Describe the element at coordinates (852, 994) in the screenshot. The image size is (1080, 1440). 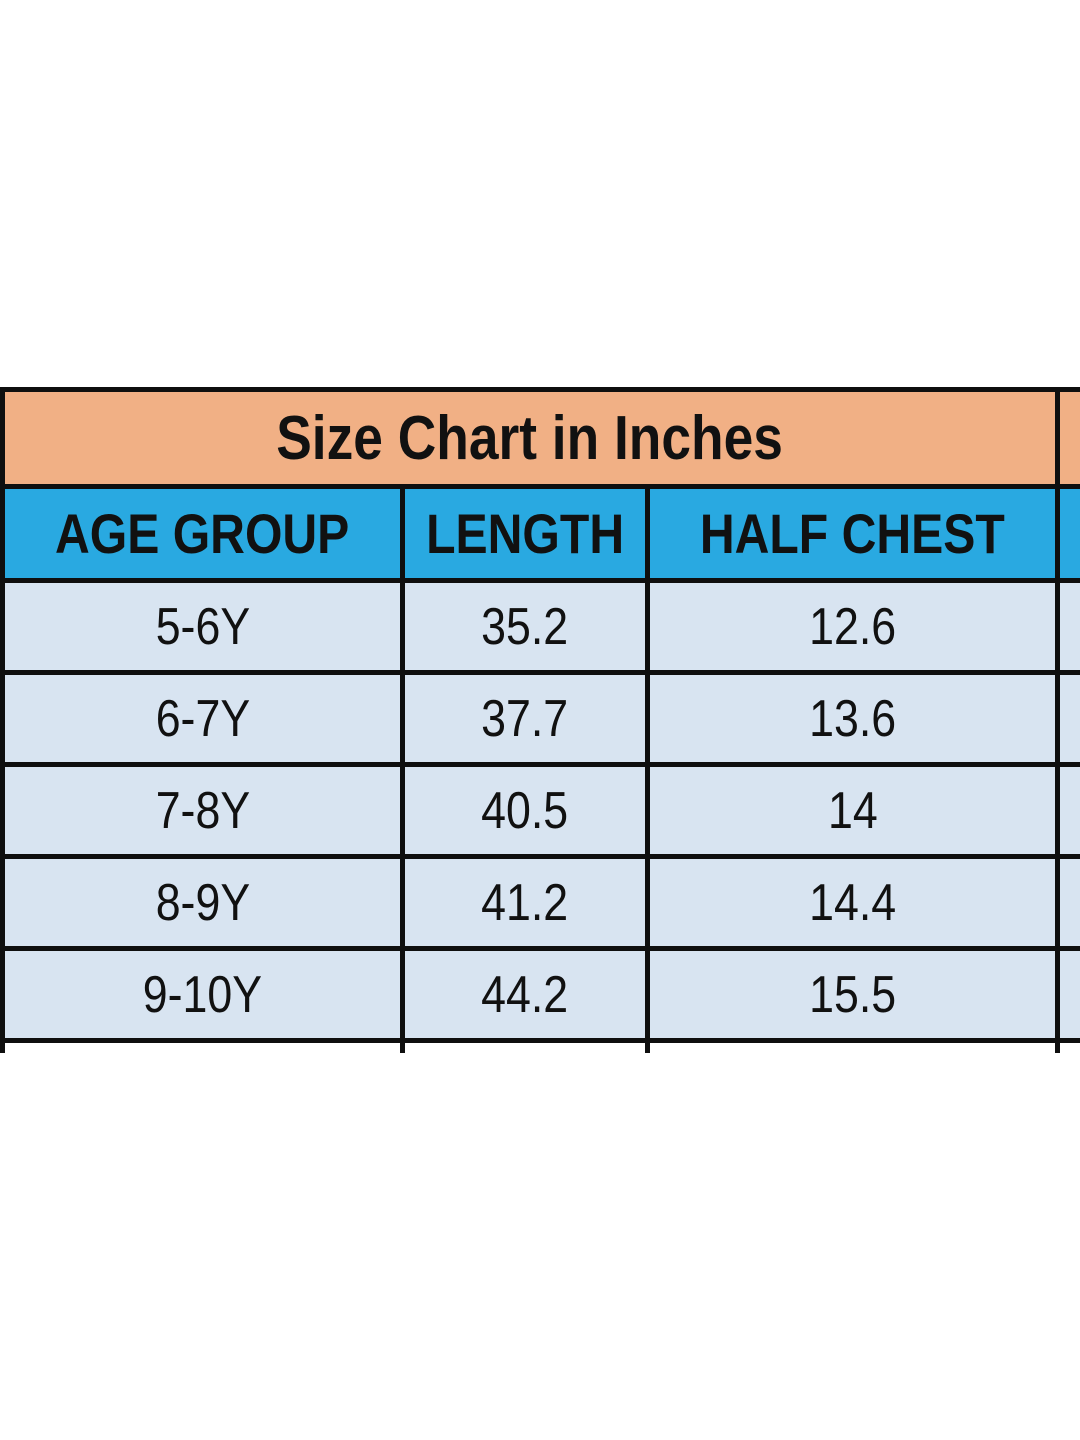
I see `half-chest-cell: 15.5` at that location.